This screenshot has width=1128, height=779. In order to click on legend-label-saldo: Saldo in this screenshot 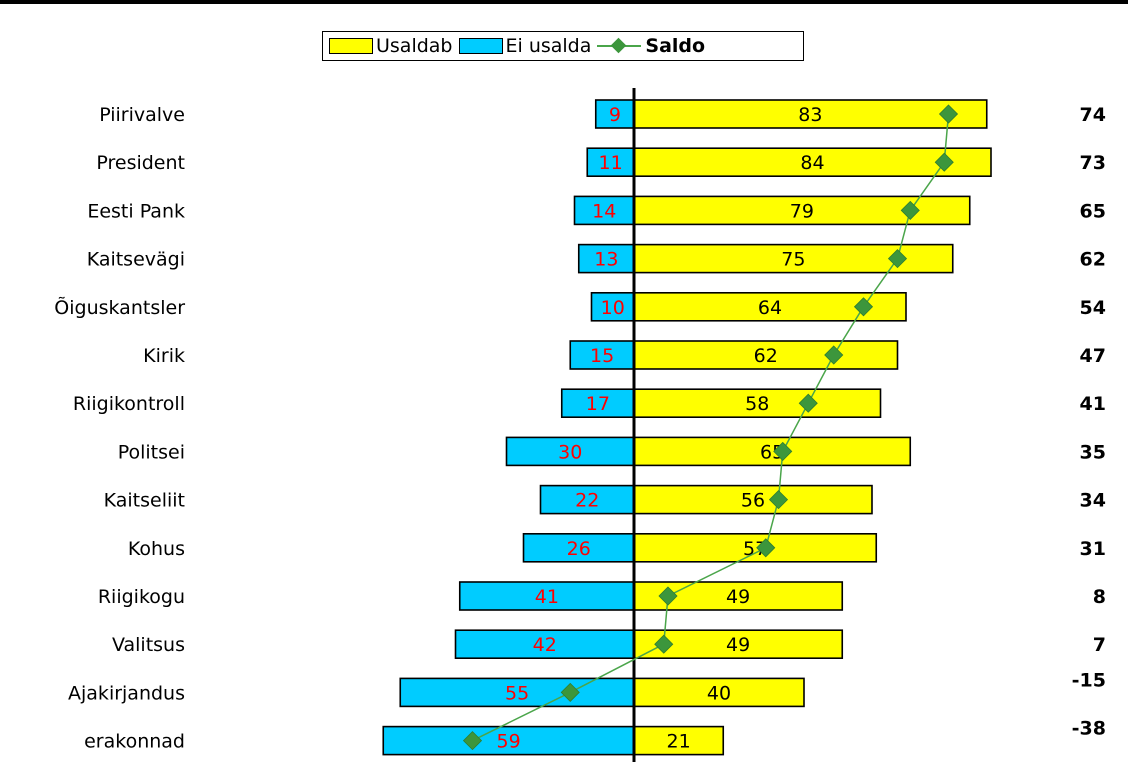, I will do `click(675, 46)`.